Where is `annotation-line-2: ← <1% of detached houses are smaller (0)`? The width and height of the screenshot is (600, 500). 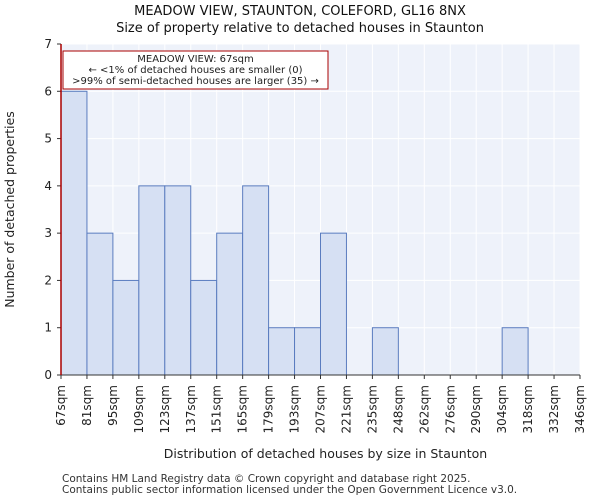
annotation-line-2: ← <1% of detached houses are smaller (0) is located at coordinates (196, 70).